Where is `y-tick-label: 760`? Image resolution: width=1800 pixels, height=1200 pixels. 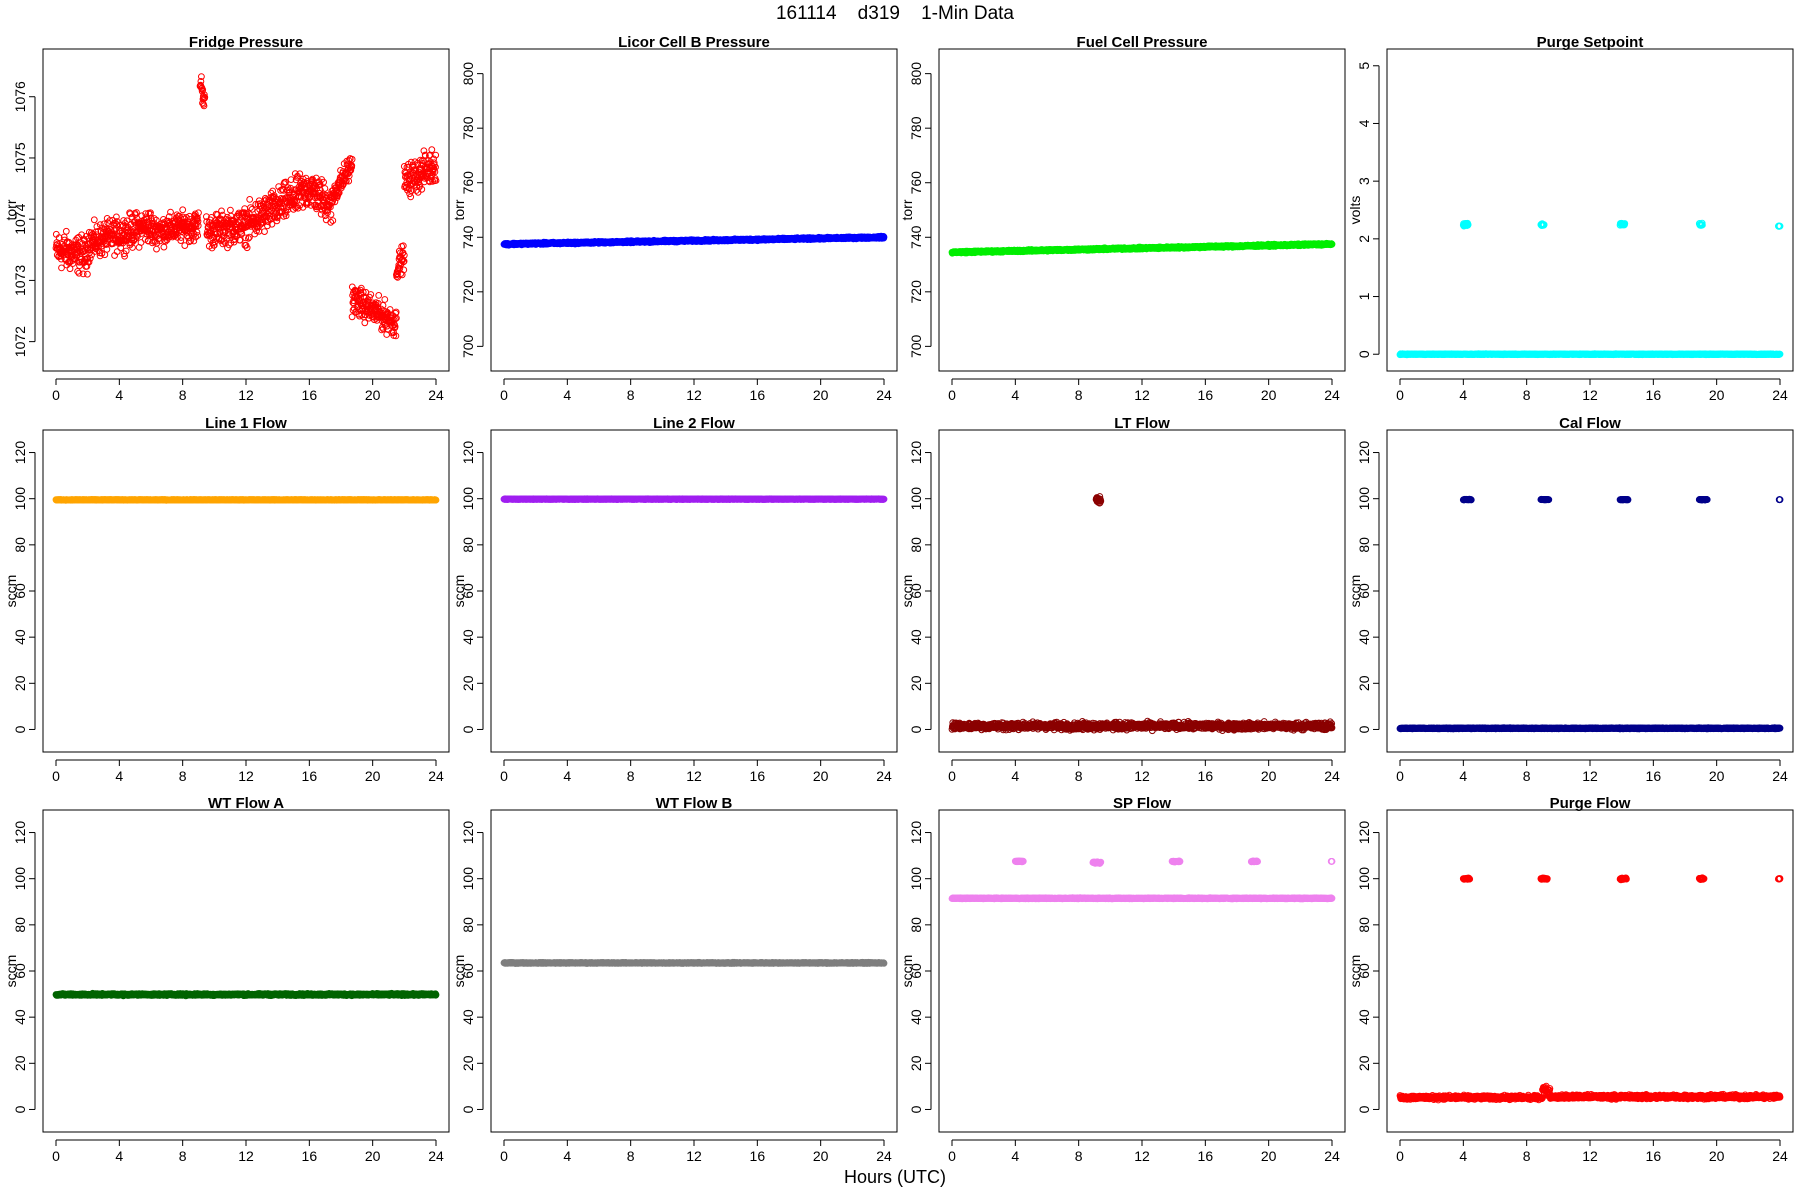
y-tick-label: 760 is located at coordinates (916, 183).